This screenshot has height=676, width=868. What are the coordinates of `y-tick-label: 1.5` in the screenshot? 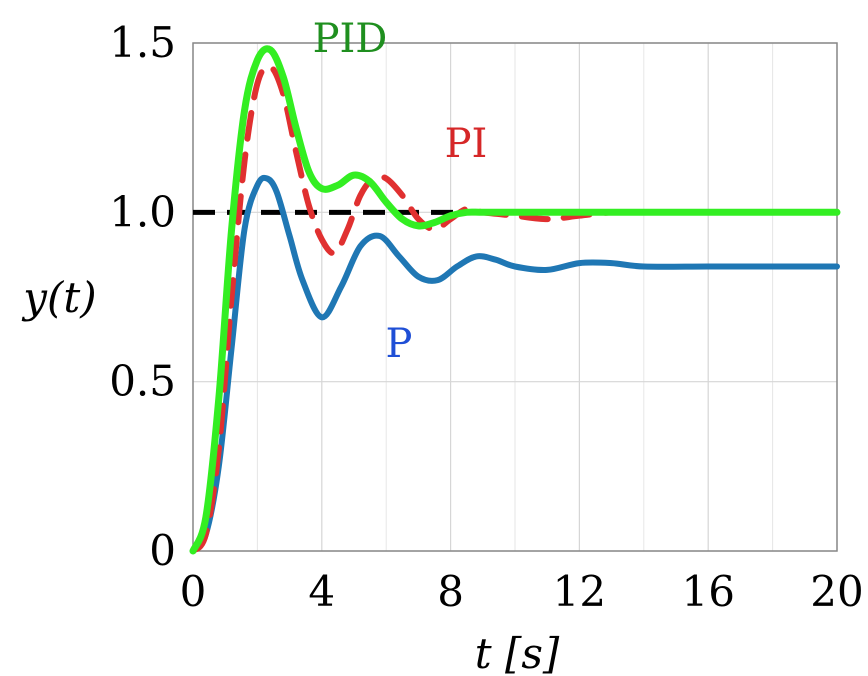 It's located at (142, 42).